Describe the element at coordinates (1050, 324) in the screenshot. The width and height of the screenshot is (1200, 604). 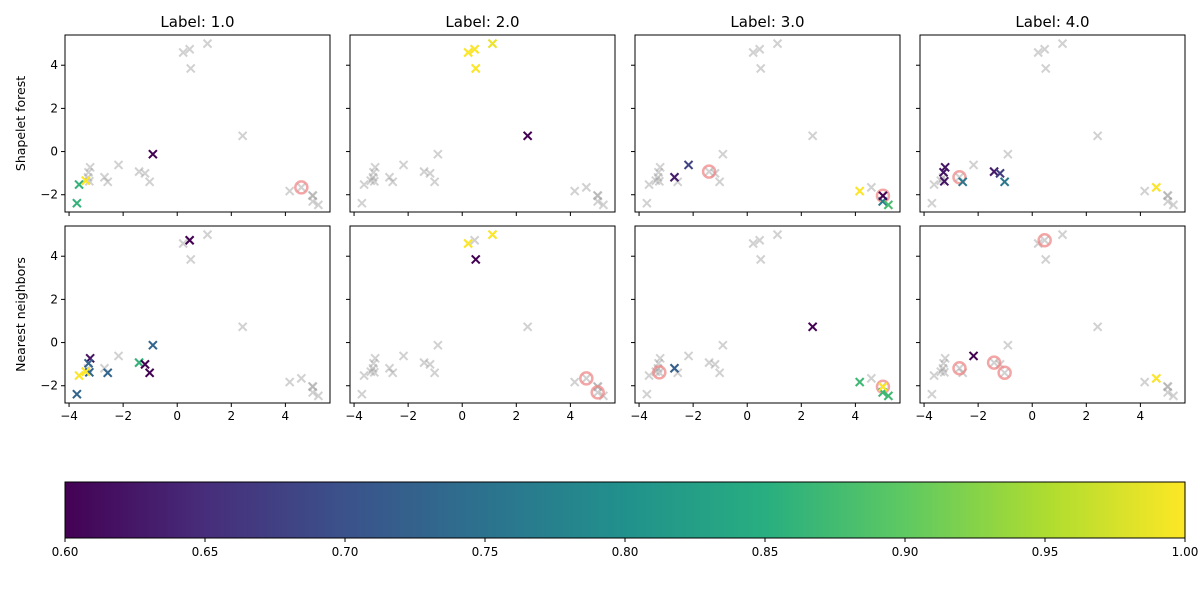
I see `subplot-2-4: −4 −2 0 2 4` at that location.